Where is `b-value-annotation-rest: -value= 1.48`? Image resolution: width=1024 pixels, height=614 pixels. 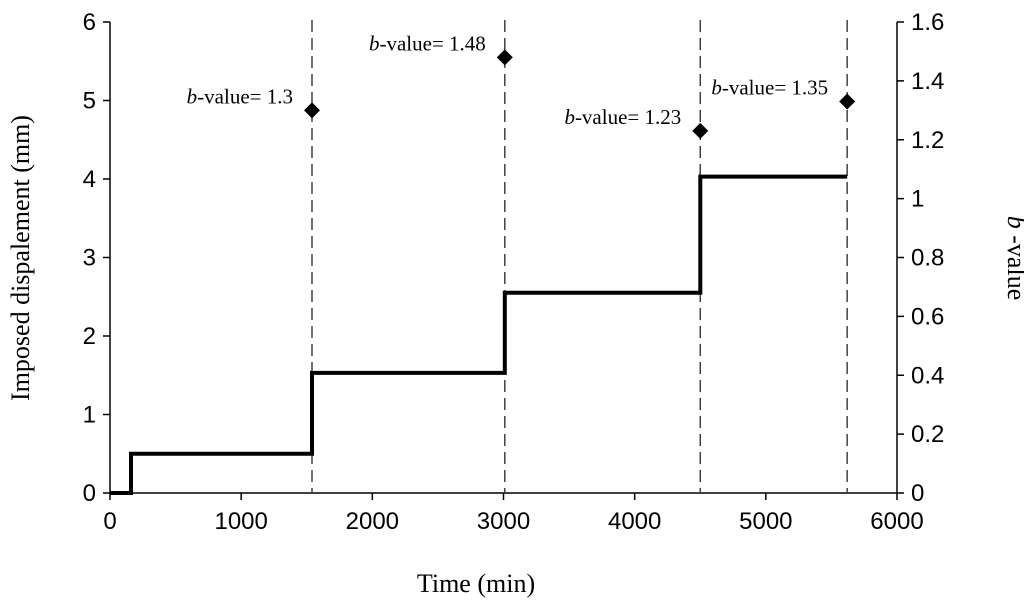 b-value-annotation-rest: -value= 1.48 is located at coordinates (432, 43).